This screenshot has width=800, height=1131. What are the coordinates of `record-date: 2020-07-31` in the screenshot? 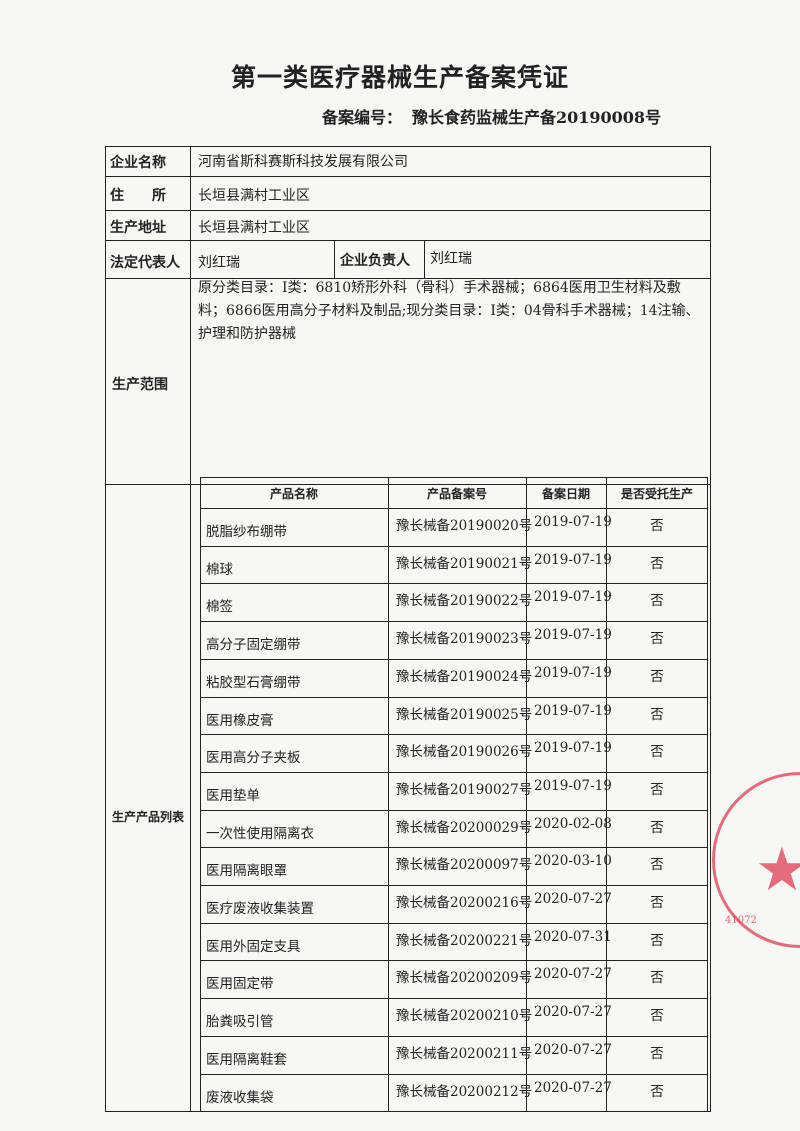 It's located at (573, 936).